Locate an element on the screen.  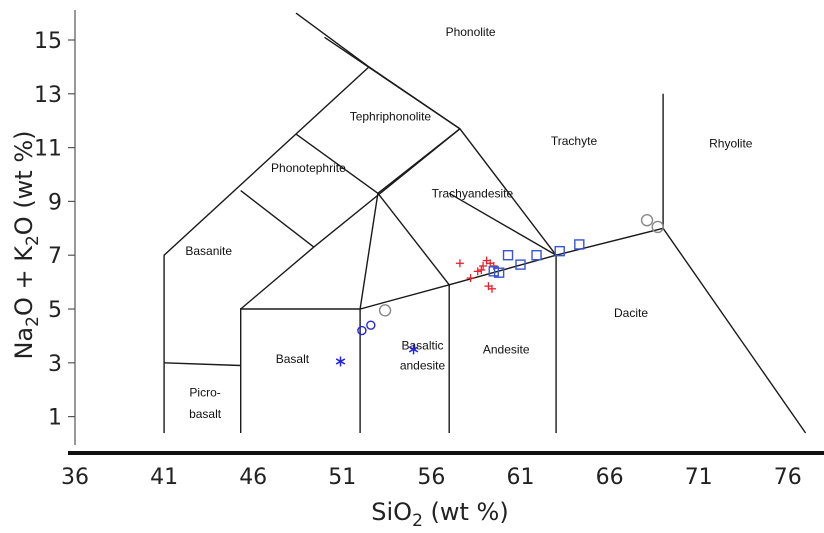
x-tick-label: 71 is located at coordinates (699, 477).